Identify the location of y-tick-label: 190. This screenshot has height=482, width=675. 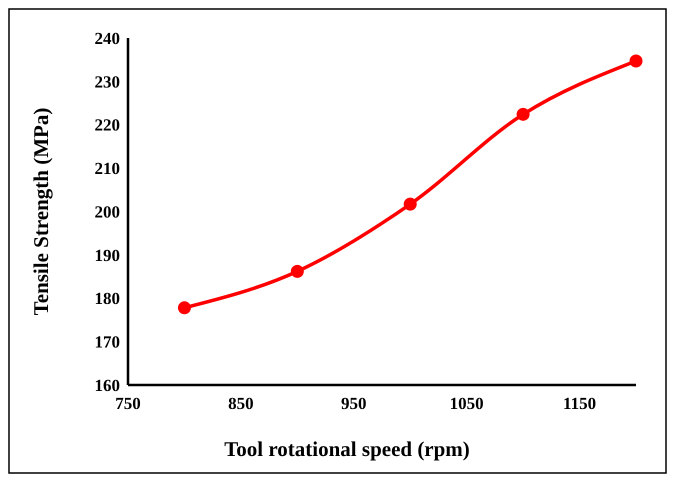
(107, 255).